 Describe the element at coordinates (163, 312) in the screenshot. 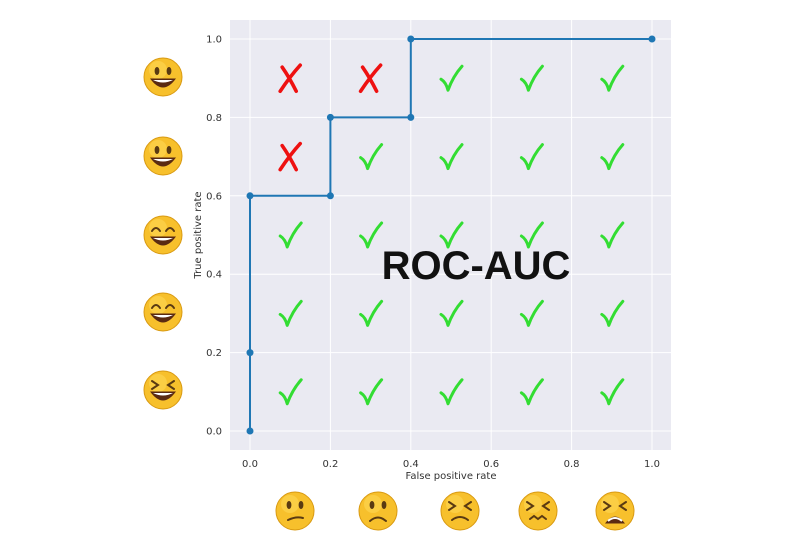

I see `beaming-face-icon` at that location.